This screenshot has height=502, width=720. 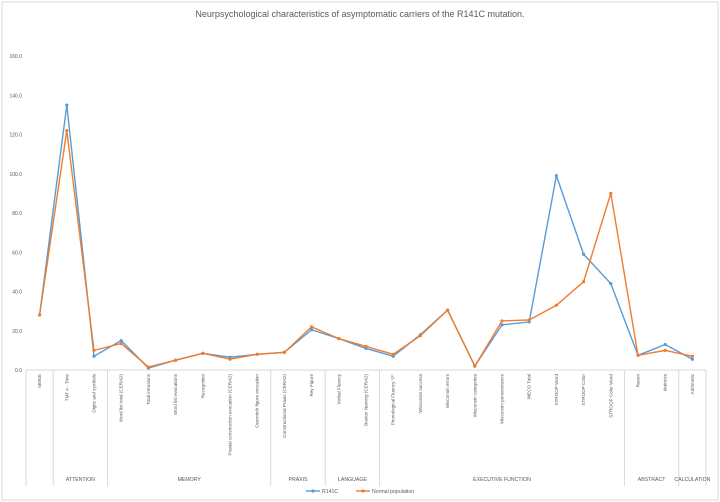 What do you see at coordinates (638, 381) in the screenshot?
I see `x-tick-label: Raven` at bounding box center [638, 381].